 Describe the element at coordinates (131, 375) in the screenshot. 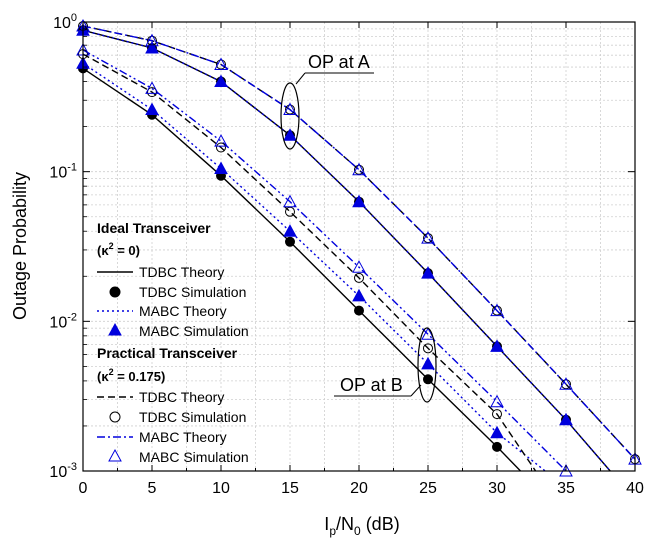

I see `legend-group2-kappa: (κ2 = 0.175)` at that location.